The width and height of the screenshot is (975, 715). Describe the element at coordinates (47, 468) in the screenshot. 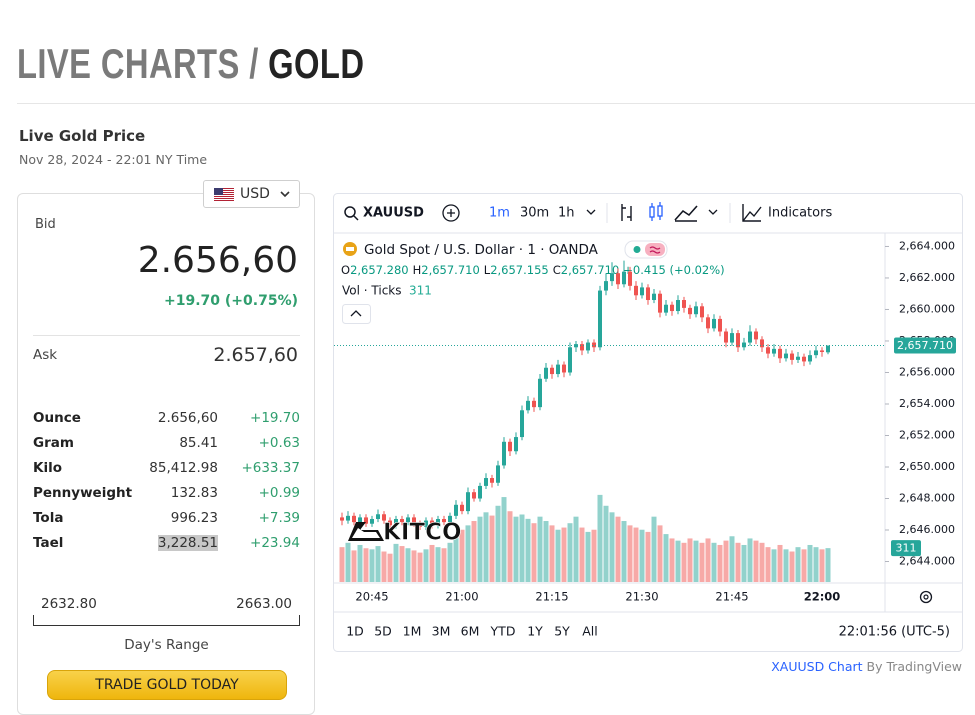

I see `unit-name: Kilo` at that location.